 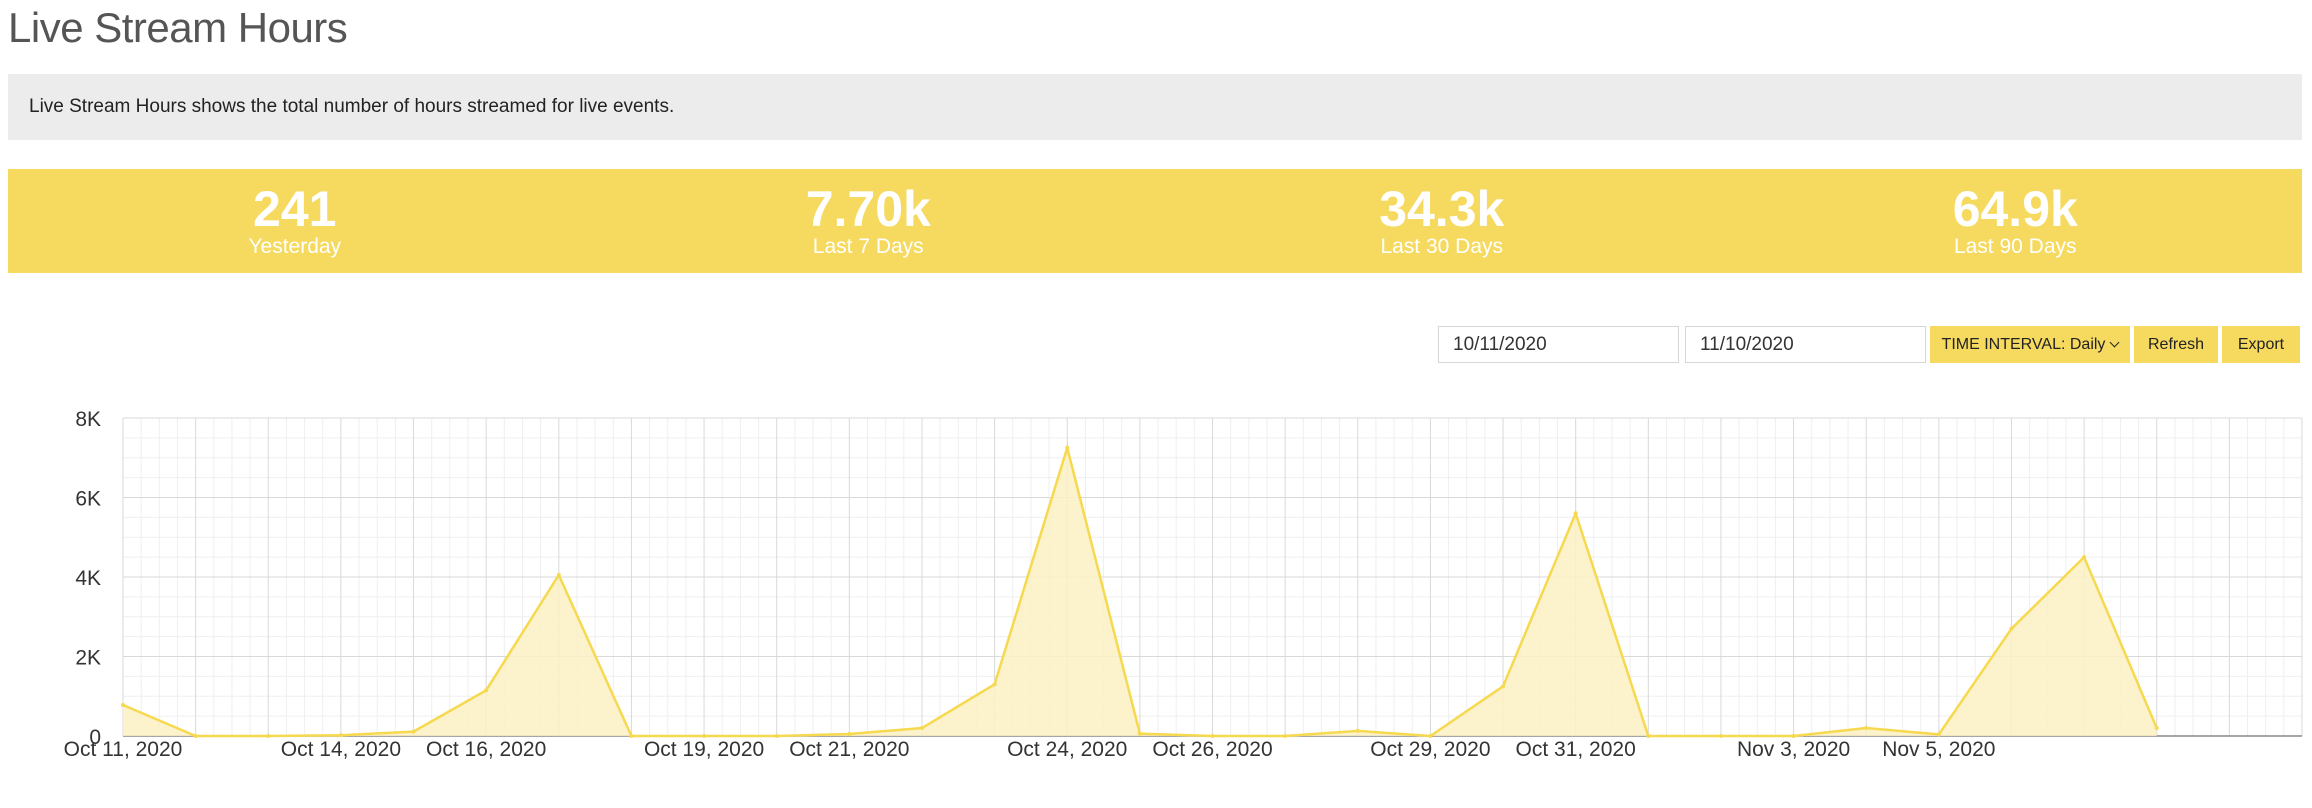 What do you see at coordinates (704, 749) in the screenshot?
I see `x-tick-label: Oct 19, 2020` at bounding box center [704, 749].